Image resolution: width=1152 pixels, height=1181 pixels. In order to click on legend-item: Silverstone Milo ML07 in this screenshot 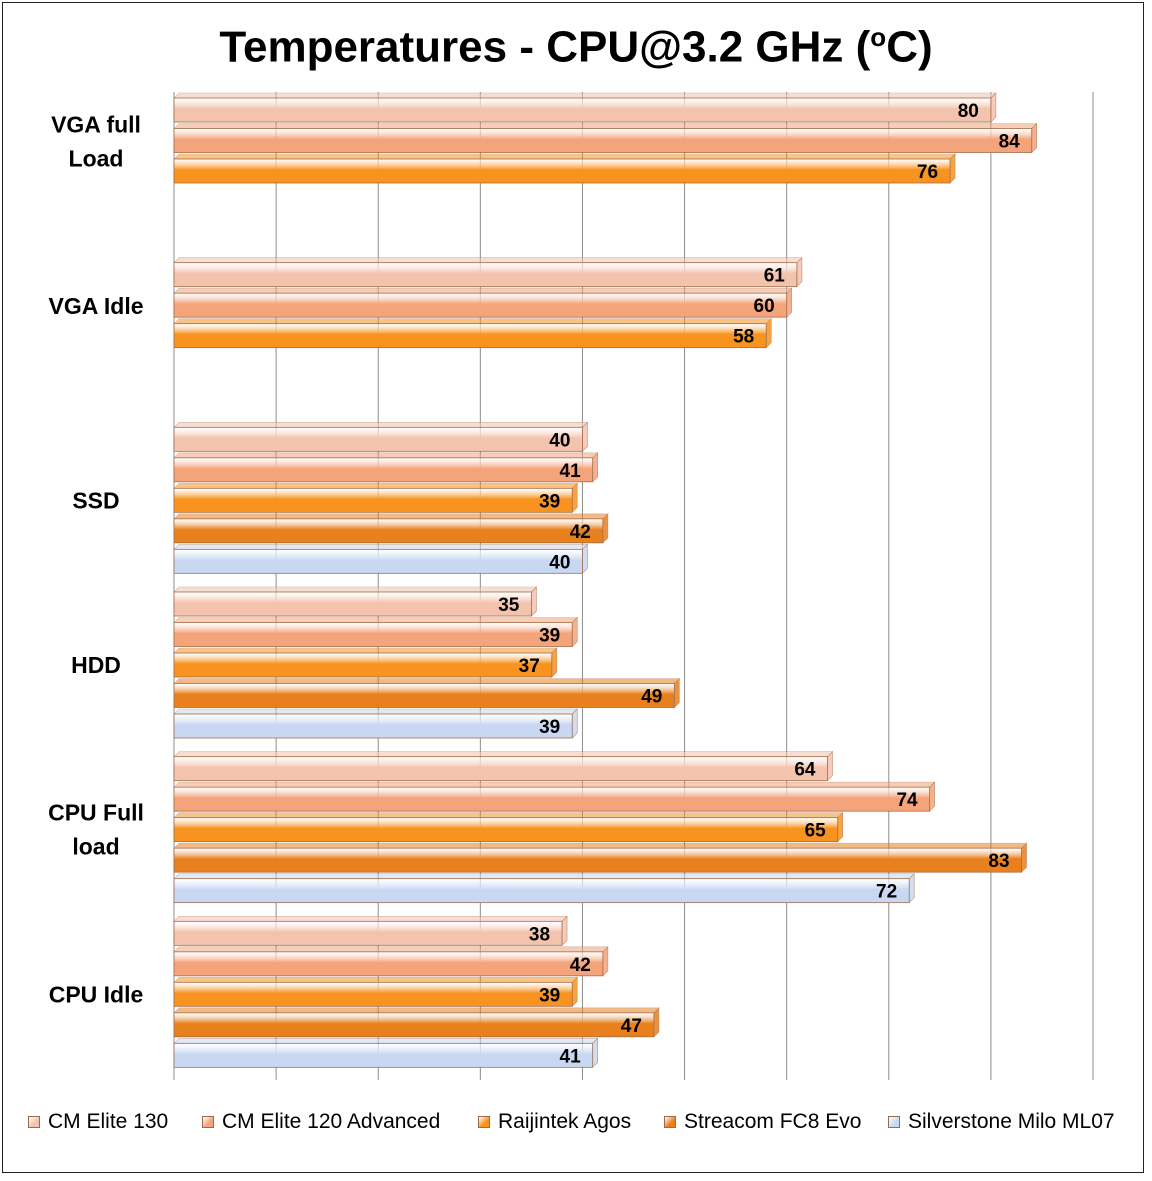, I will do `click(1001, 1122)`.